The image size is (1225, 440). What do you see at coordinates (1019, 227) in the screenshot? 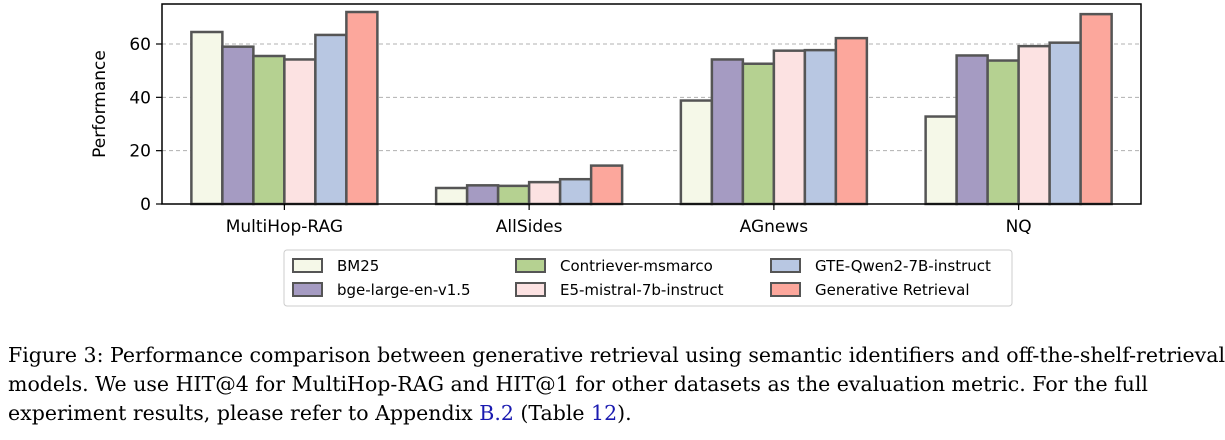
I see `x-tick-label: NQ` at bounding box center [1019, 227].